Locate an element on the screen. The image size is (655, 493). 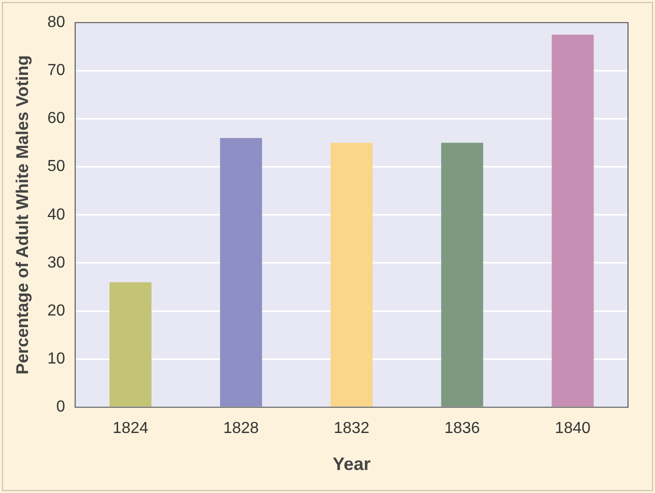
y-tick-label: 40 is located at coordinates (56, 215).